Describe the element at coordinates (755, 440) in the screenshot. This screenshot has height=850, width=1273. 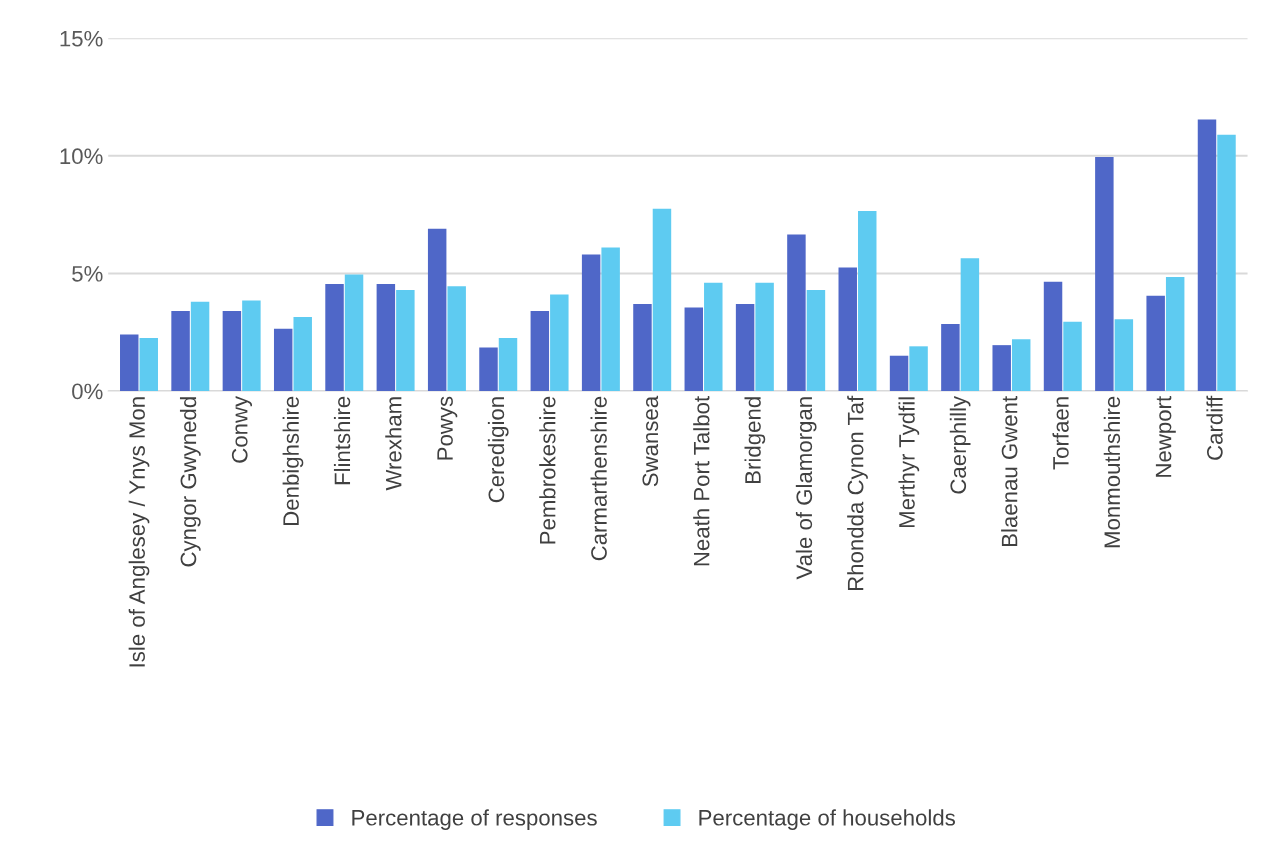
I see `x-tick-label: Bridgend` at that location.